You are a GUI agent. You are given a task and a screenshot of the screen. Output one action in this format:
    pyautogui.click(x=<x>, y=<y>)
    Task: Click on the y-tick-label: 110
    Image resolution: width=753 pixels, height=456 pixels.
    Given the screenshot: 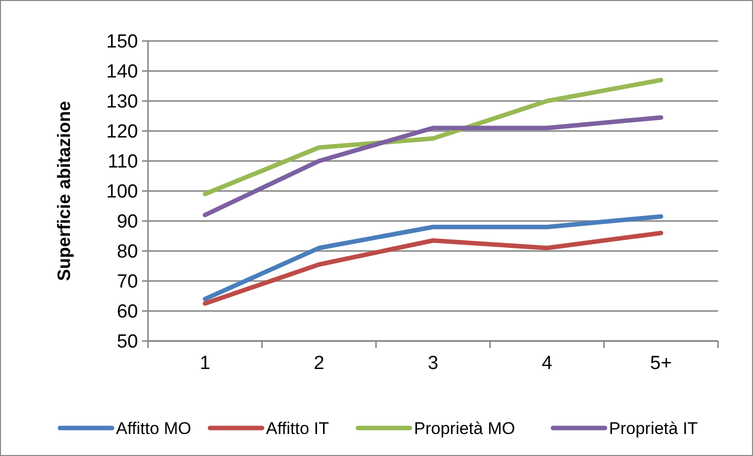 What is the action you would take?
    pyautogui.click(x=123, y=162)
    